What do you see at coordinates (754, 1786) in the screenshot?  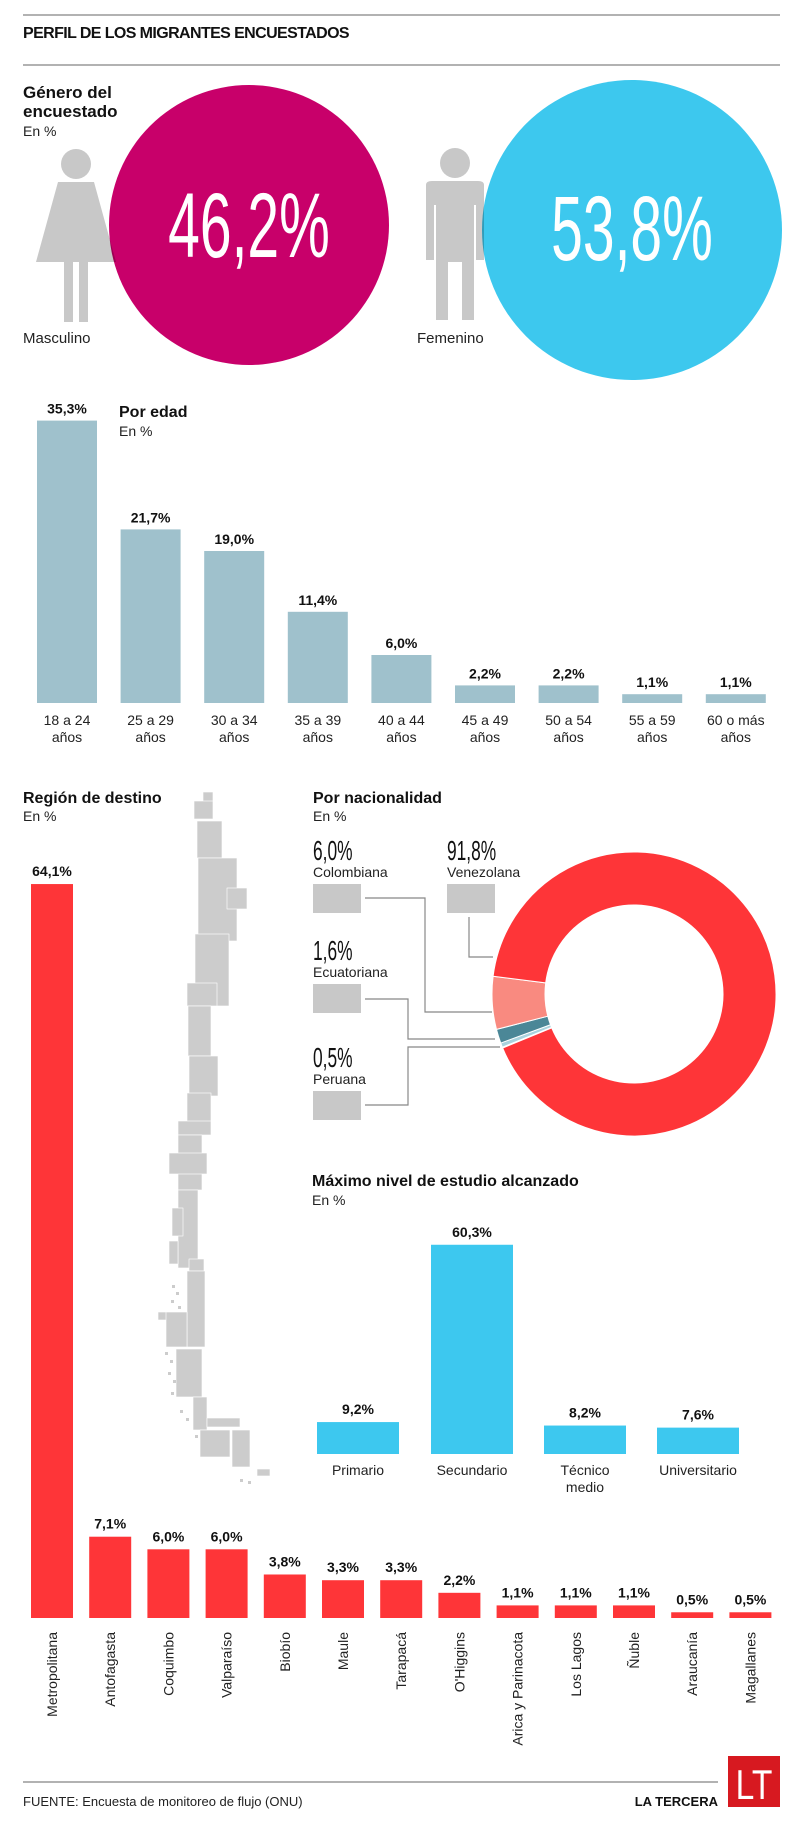 I see `svg-text: LT` at bounding box center [754, 1786].